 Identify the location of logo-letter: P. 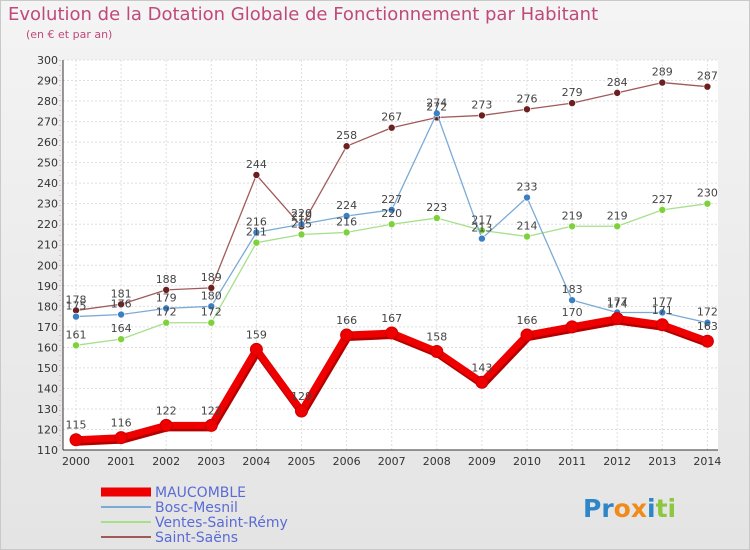
(592, 508).